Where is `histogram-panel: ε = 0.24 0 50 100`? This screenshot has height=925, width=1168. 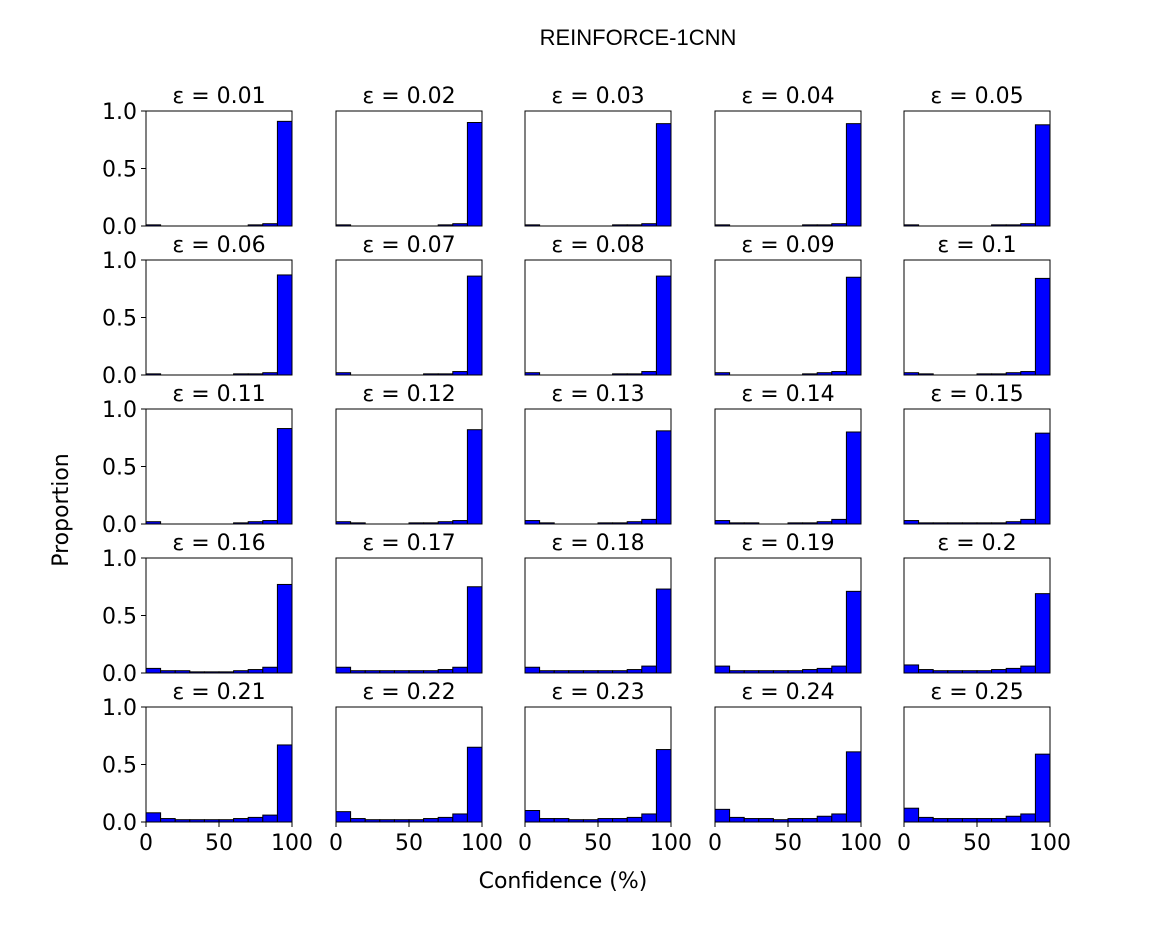 histogram-panel: ε = 0.24 0 50 100 is located at coordinates (795, 768).